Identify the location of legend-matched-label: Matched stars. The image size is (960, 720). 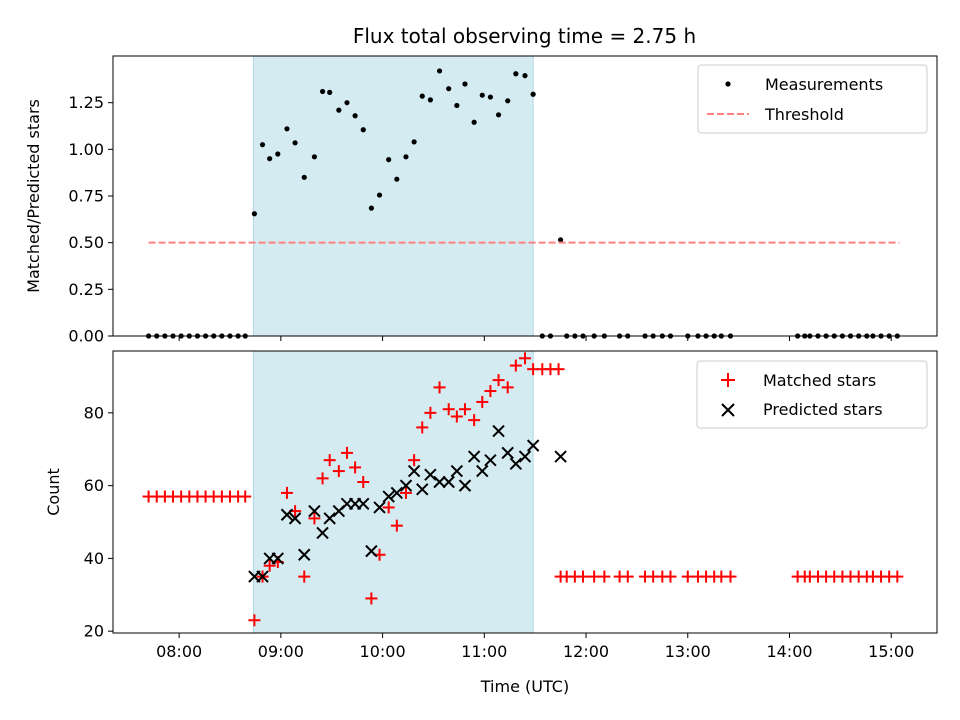
(819, 380).